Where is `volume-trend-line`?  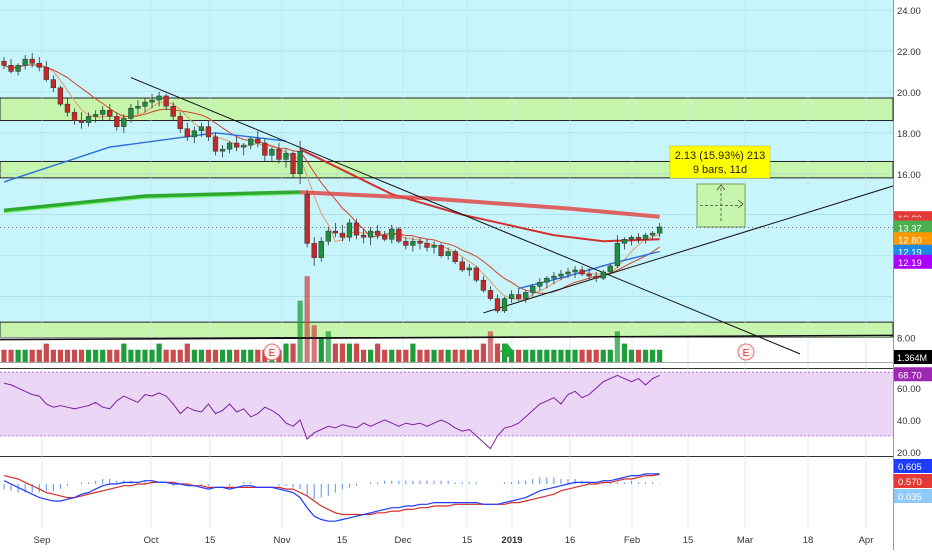 volume-trend-line is located at coordinates (447, 337).